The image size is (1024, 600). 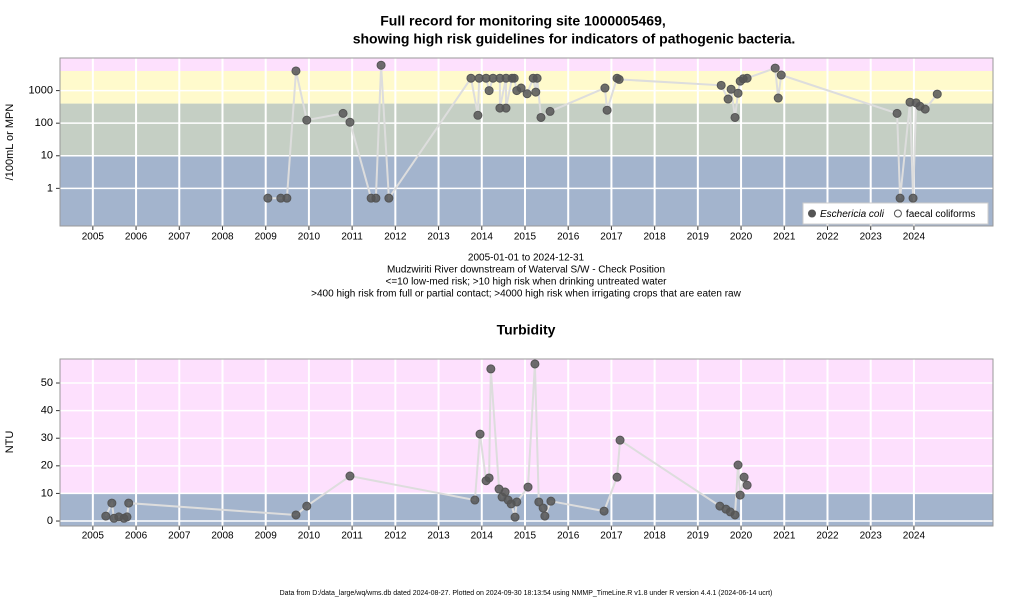 I want to click on x-tick-label: 2021, so click(x=784, y=237).